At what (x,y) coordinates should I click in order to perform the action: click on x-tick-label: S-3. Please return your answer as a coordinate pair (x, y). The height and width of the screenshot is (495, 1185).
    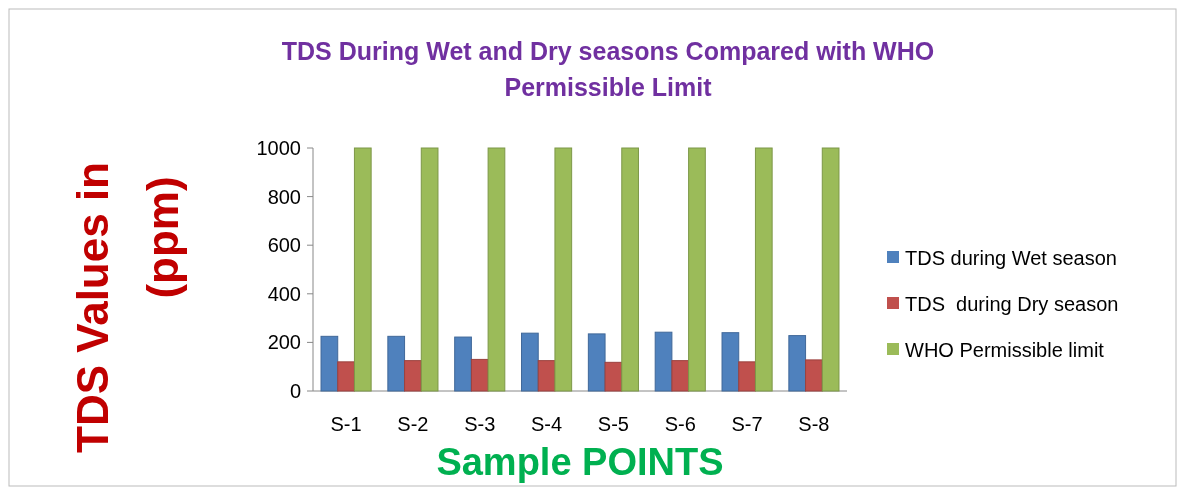
    Looking at the image, I should click on (480, 424).